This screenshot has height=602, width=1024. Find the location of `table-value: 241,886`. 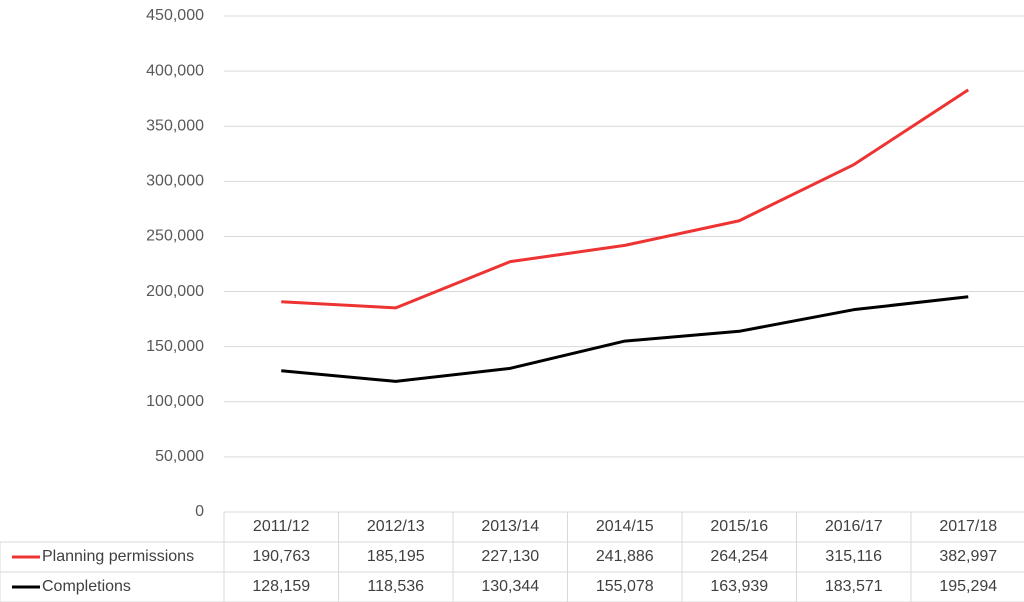

table-value: 241,886 is located at coordinates (625, 556).